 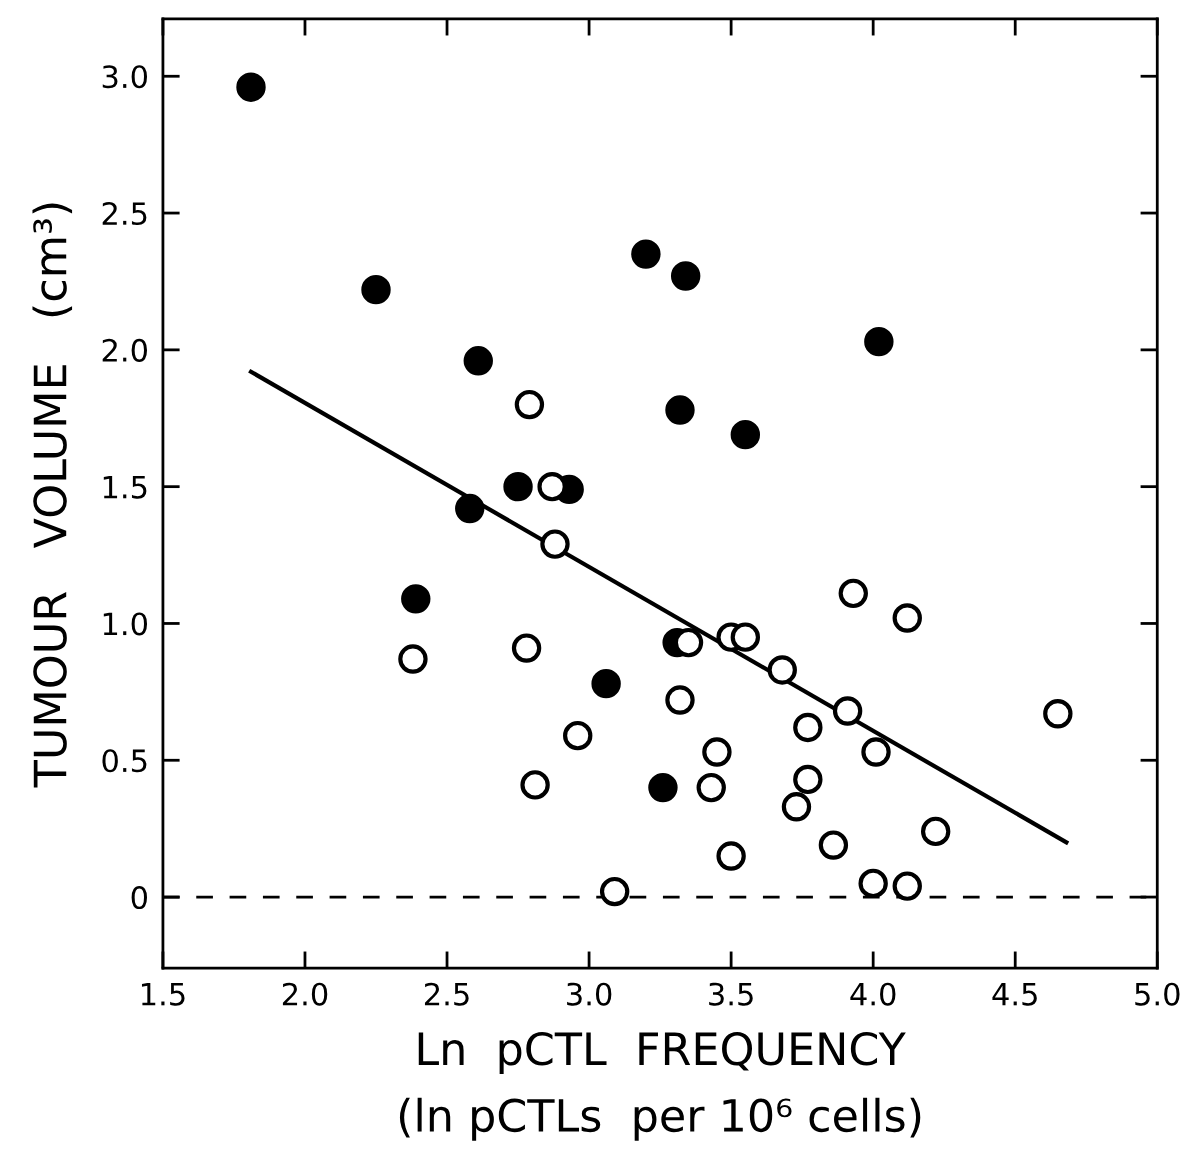 What do you see at coordinates (1157, 994) in the screenshot?
I see `x-tick-label: 5.0` at bounding box center [1157, 994].